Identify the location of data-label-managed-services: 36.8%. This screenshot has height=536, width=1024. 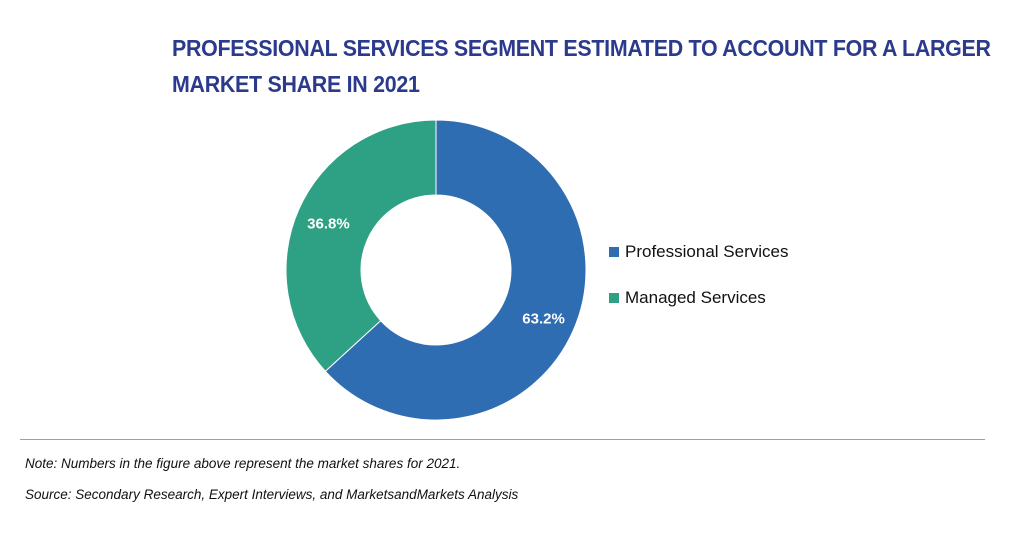
(328, 224).